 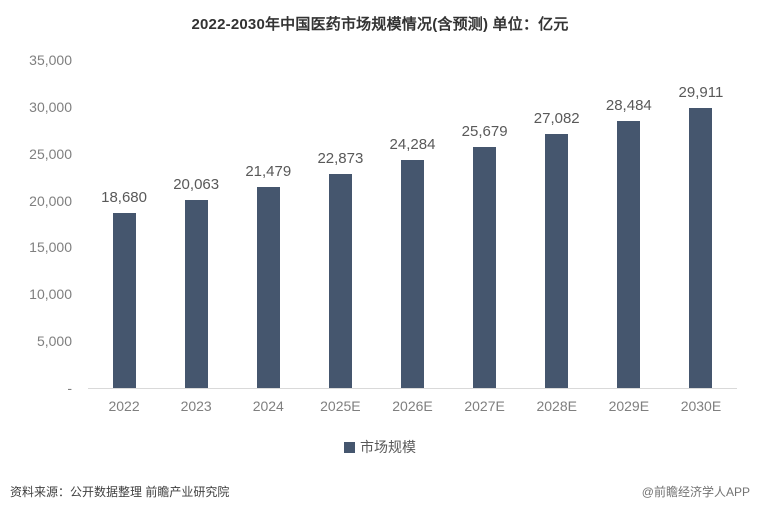 What do you see at coordinates (50, 106) in the screenshot?
I see `y-tick-label: 30,000` at bounding box center [50, 106].